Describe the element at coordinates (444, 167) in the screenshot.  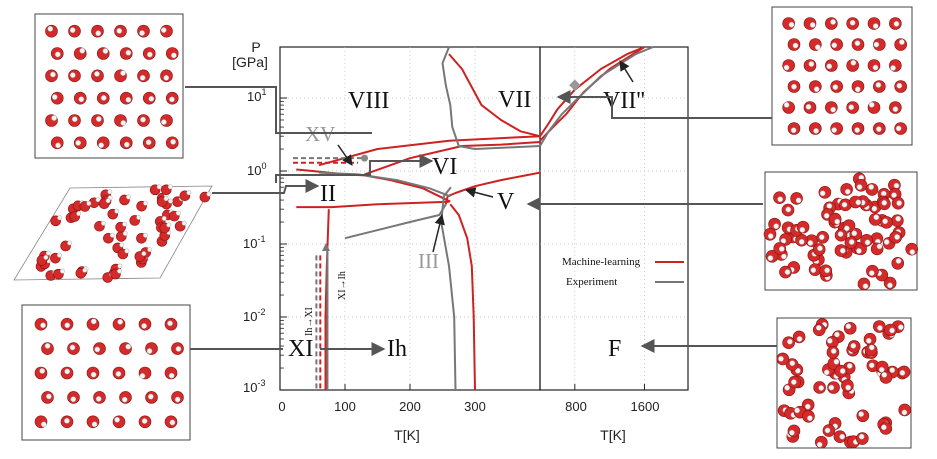
I see `phase-label-vi: VI` at that location.